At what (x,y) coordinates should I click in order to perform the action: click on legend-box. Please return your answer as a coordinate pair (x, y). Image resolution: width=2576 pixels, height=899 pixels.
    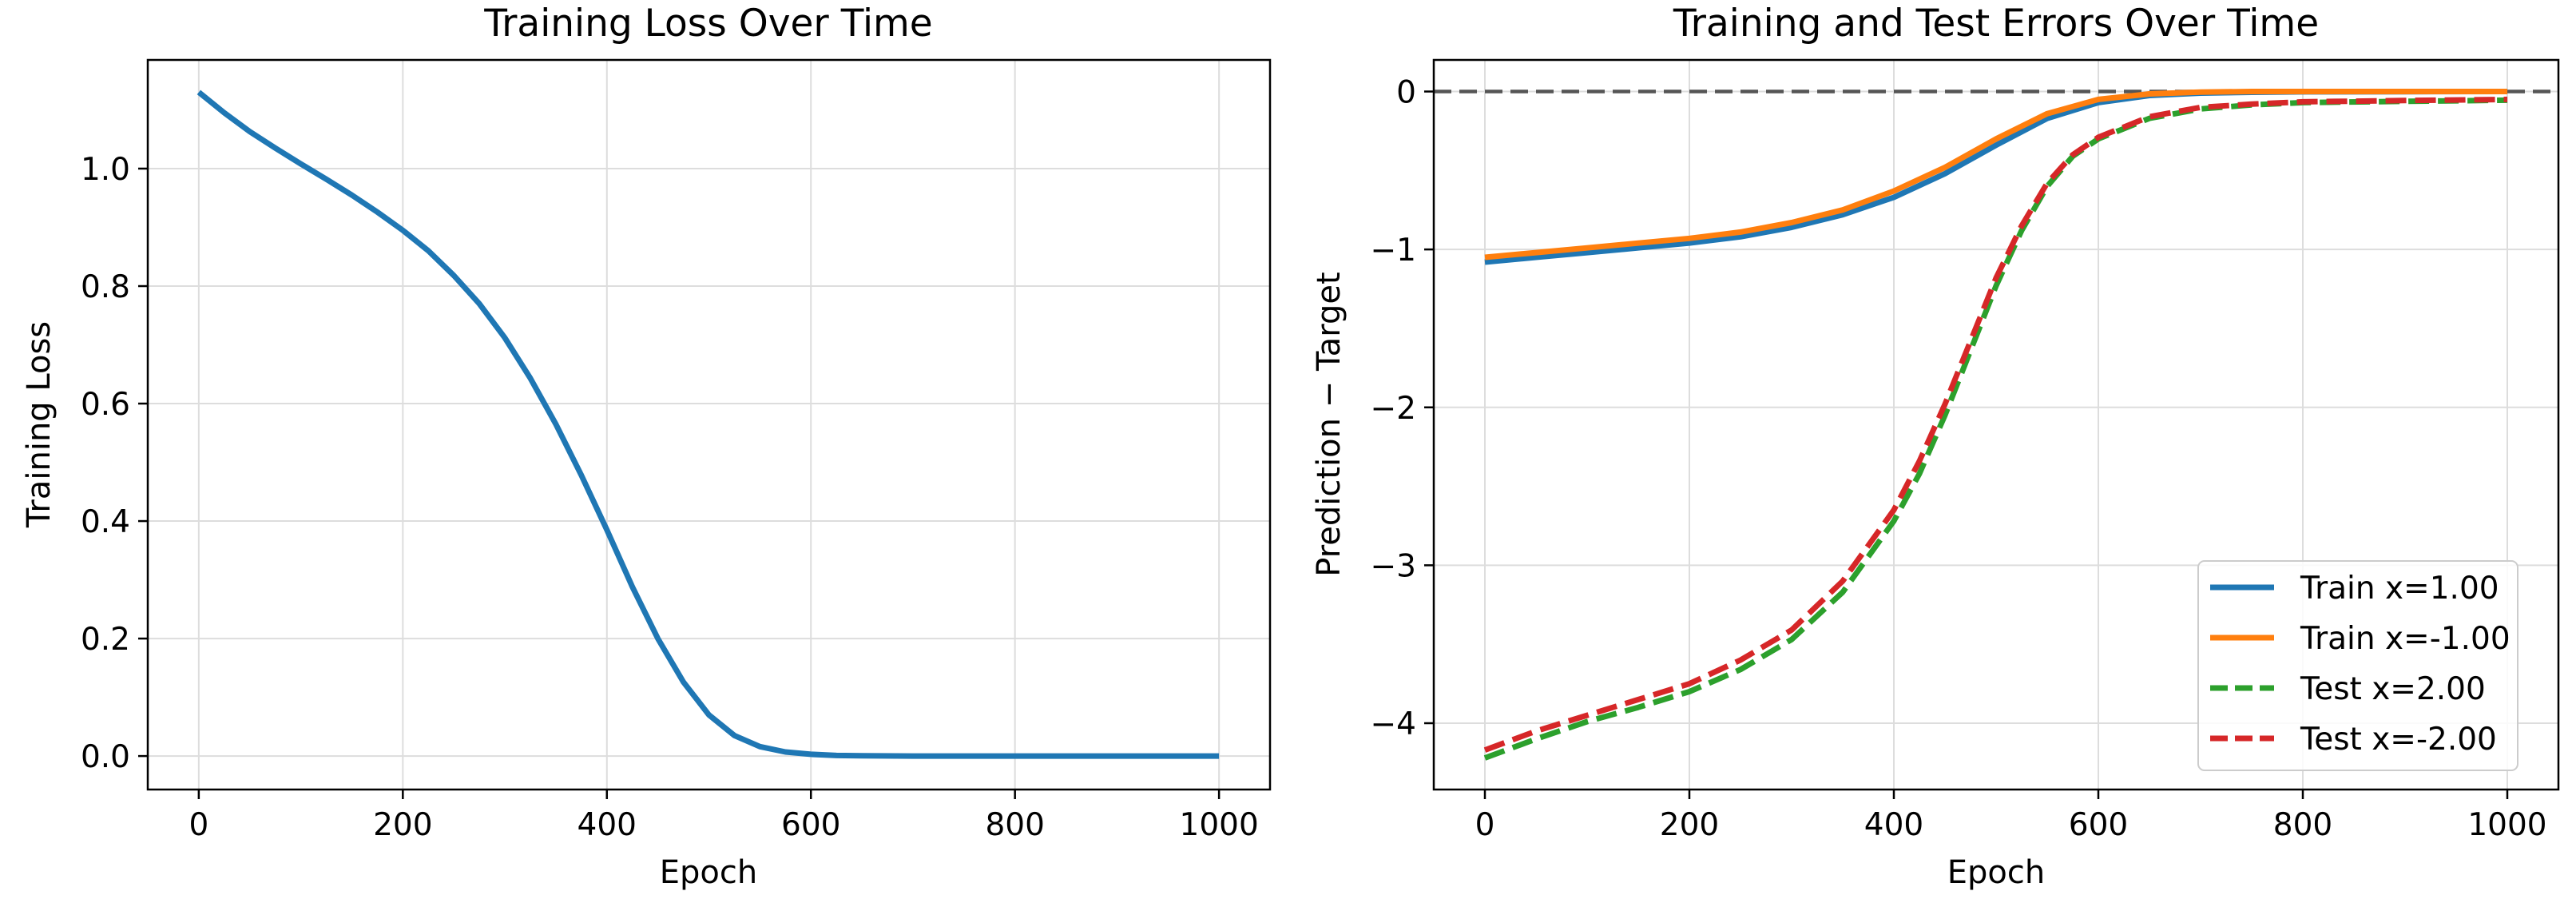
    Looking at the image, I should click on (2357, 665).